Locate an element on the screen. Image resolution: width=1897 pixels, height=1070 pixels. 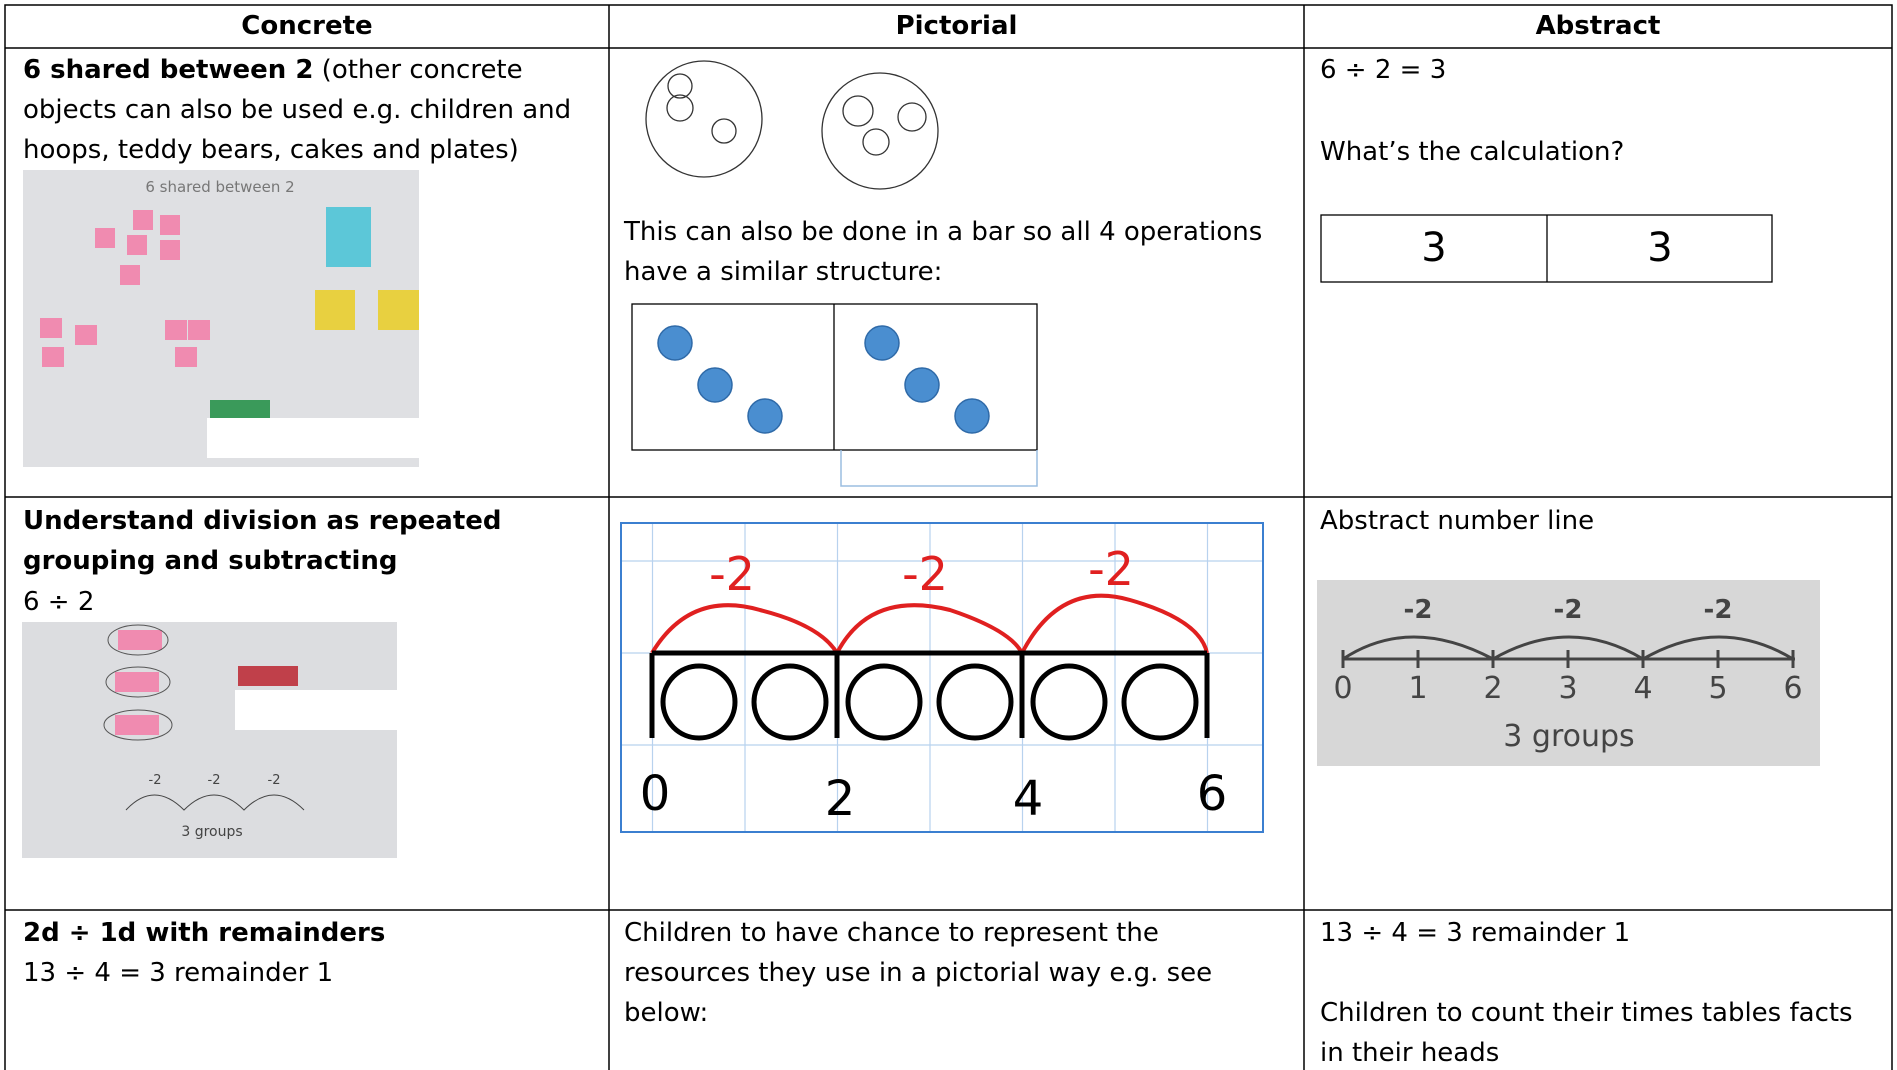
column-header: Abstract is located at coordinates (1598, 26).